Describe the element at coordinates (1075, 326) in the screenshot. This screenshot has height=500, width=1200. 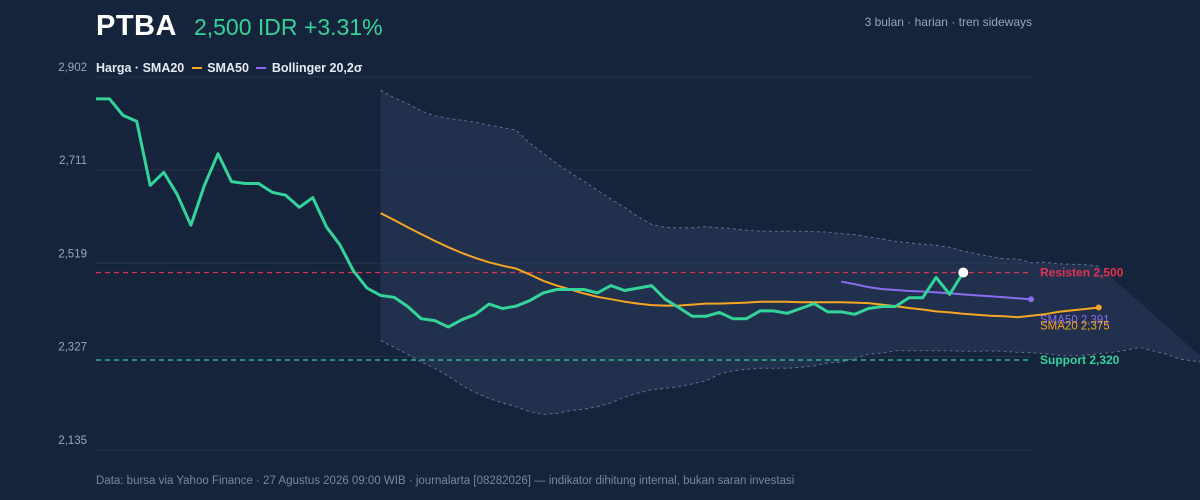
I see `sma20-end-label: SMA20 2,375` at that location.